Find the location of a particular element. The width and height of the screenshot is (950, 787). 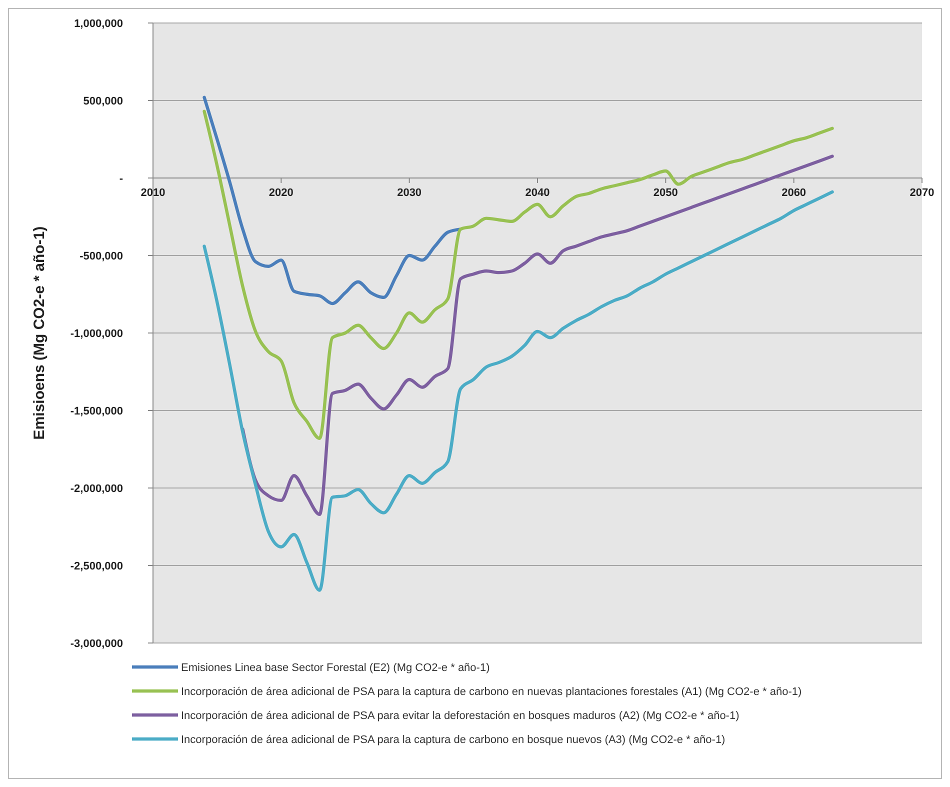

y-tick-label: -3,000,000 is located at coordinates (96, 644).